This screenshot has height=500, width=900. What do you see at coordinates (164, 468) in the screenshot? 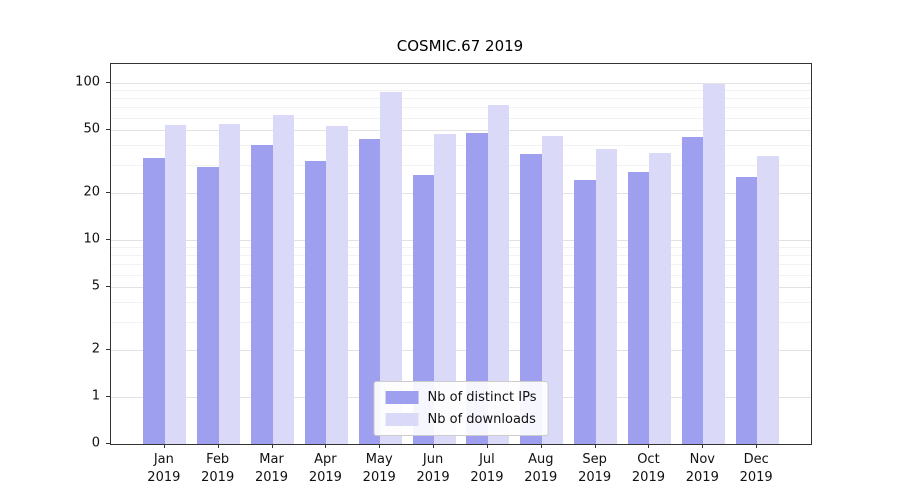
I see `xtick-label-jan: Jan 2019` at bounding box center [164, 468].